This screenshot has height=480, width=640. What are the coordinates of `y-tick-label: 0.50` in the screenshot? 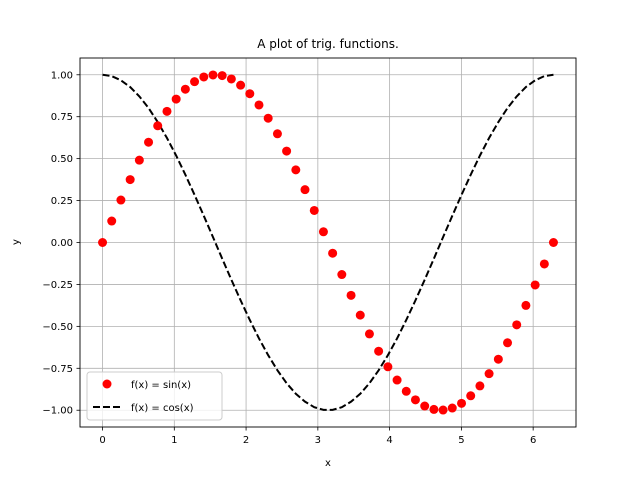 It's located at (62, 159).